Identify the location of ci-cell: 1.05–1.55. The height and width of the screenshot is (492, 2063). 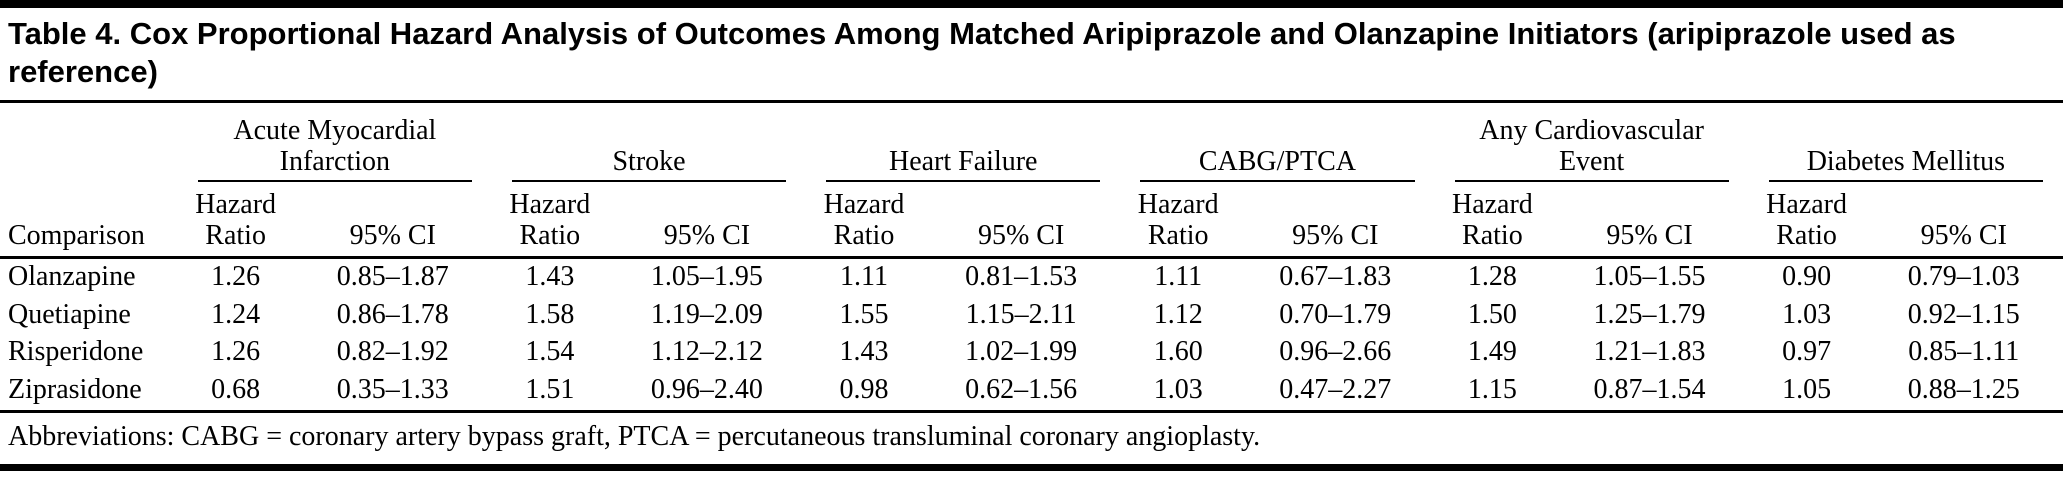
(1649, 276).